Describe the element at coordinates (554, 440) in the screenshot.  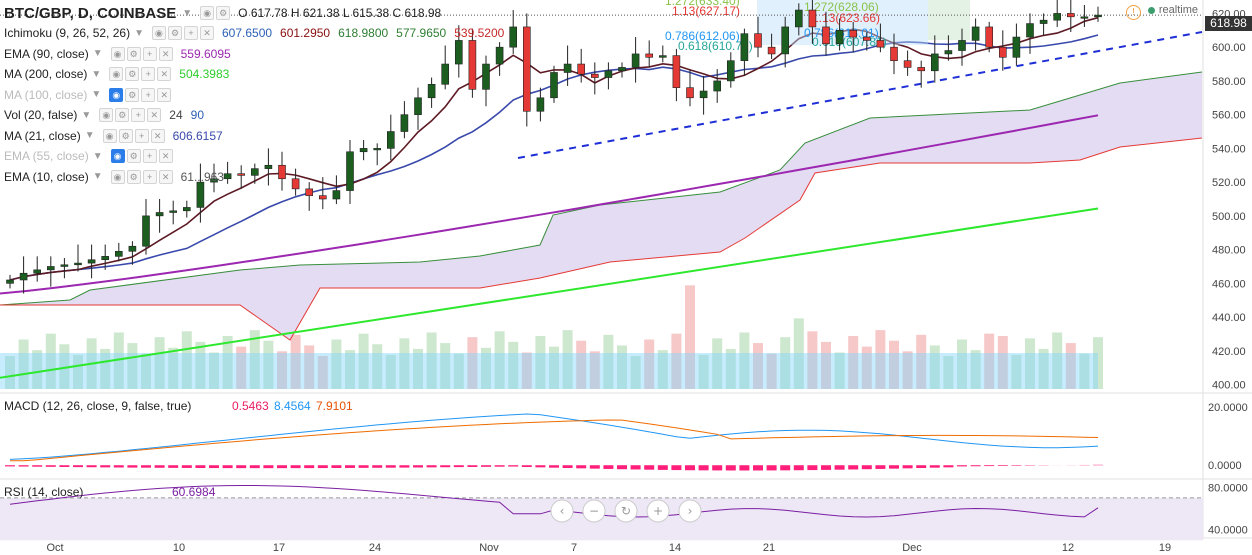
I see `macd-signal-line` at that location.